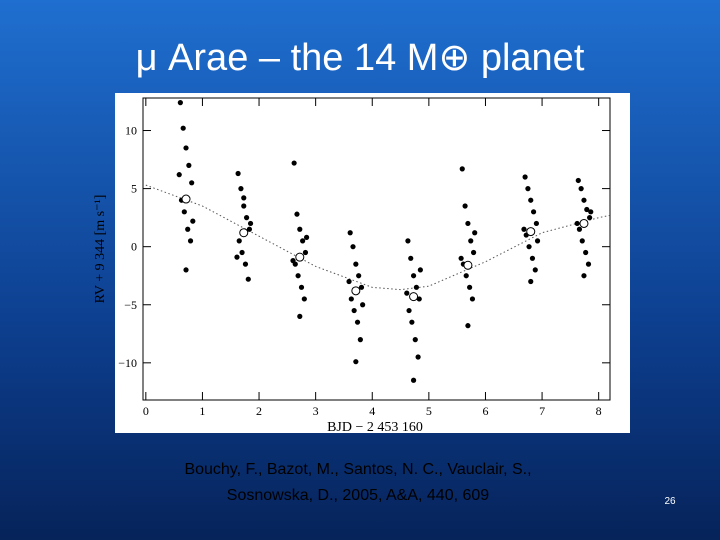 This screenshot has width=720, height=540. What do you see at coordinates (429, 411) in the screenshot?
I see `x-tick-label: 5` at bounding box center [429, 411].